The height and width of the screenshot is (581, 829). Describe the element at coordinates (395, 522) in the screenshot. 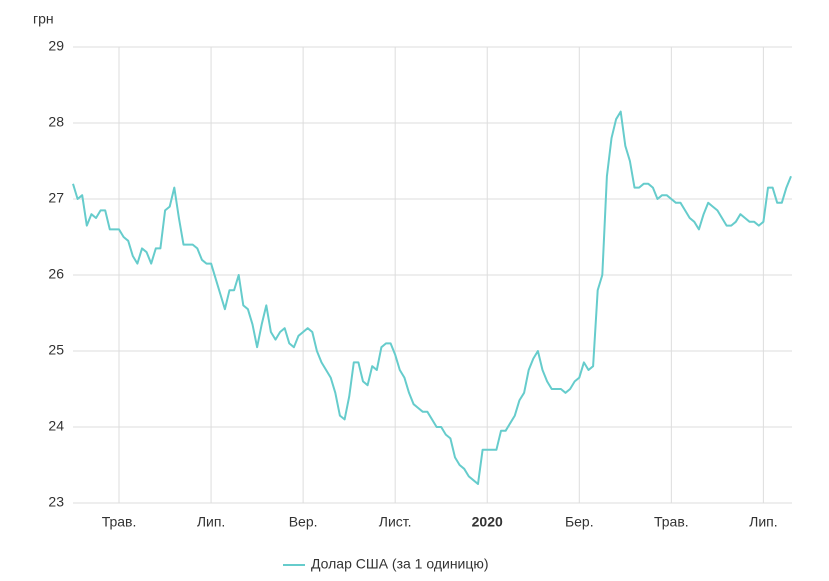

I see `x-tick-label: Лист.` at that location.